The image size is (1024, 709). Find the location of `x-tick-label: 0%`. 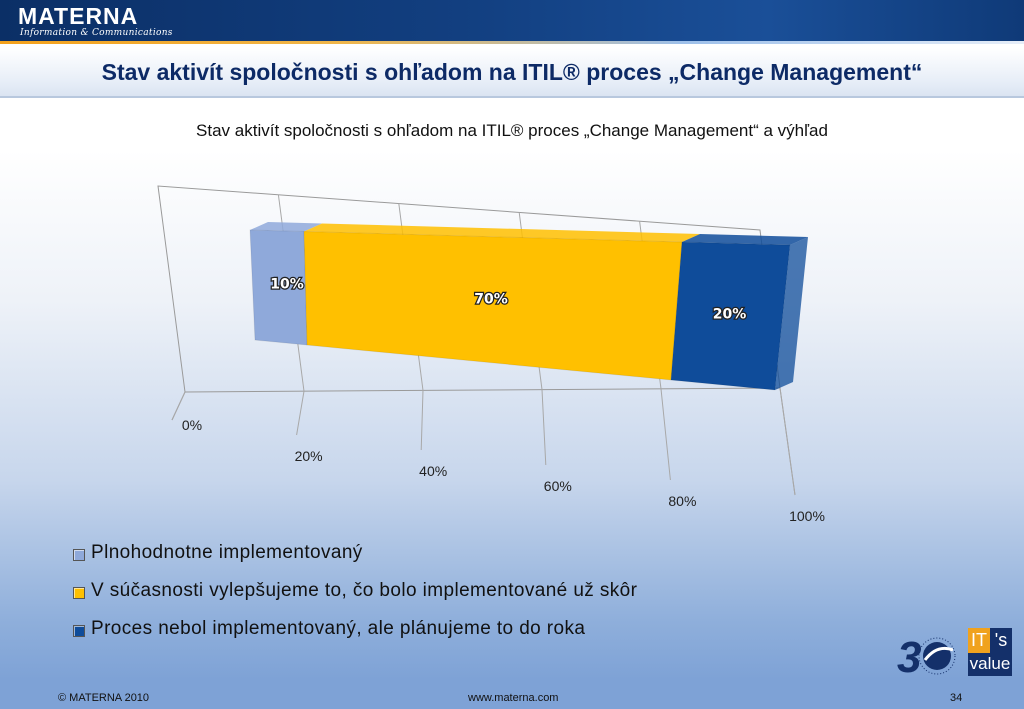

x-tick-label: 0% is located at coordinates (192, 425).